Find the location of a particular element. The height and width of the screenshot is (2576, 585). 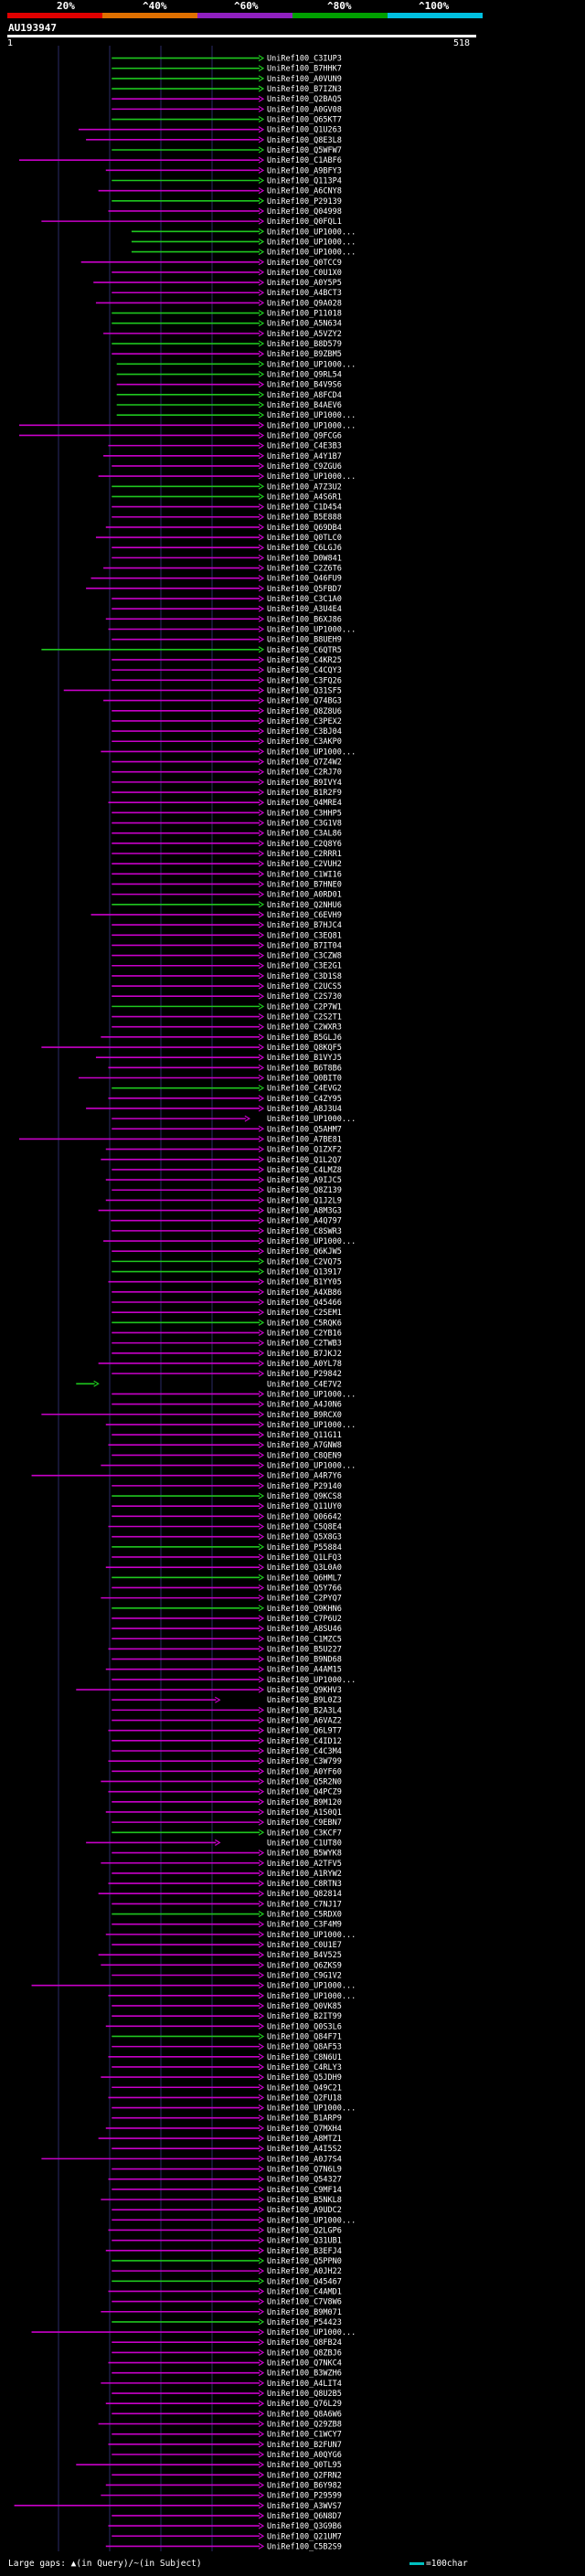

hit-label: UniRef100_C7P6U2 is located at coordinates (304, 1619).